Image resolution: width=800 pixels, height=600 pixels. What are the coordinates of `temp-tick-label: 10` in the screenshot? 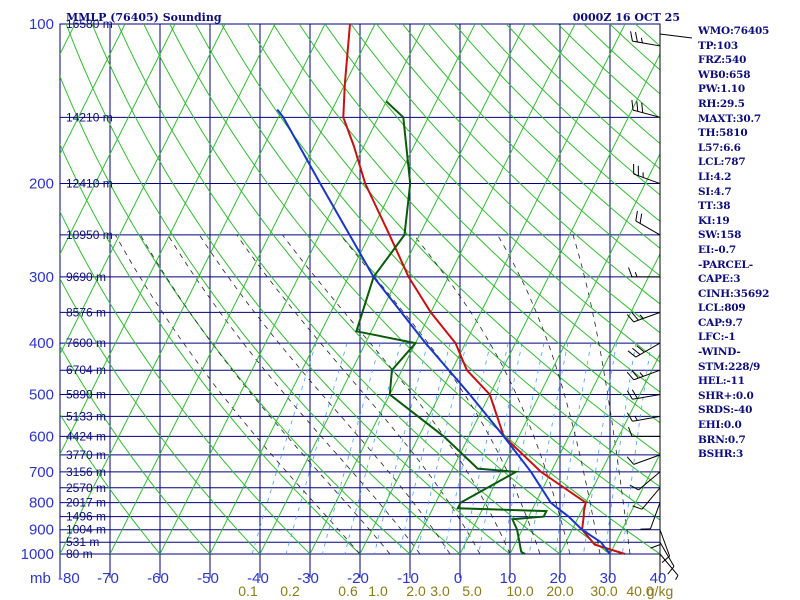 It's located at (508, 578).